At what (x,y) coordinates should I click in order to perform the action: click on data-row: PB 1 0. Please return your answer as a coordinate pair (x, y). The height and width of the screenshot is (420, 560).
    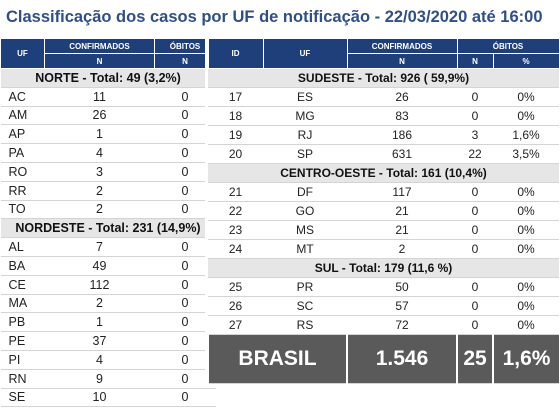
    Looking at the image, I should click on (108, 322).